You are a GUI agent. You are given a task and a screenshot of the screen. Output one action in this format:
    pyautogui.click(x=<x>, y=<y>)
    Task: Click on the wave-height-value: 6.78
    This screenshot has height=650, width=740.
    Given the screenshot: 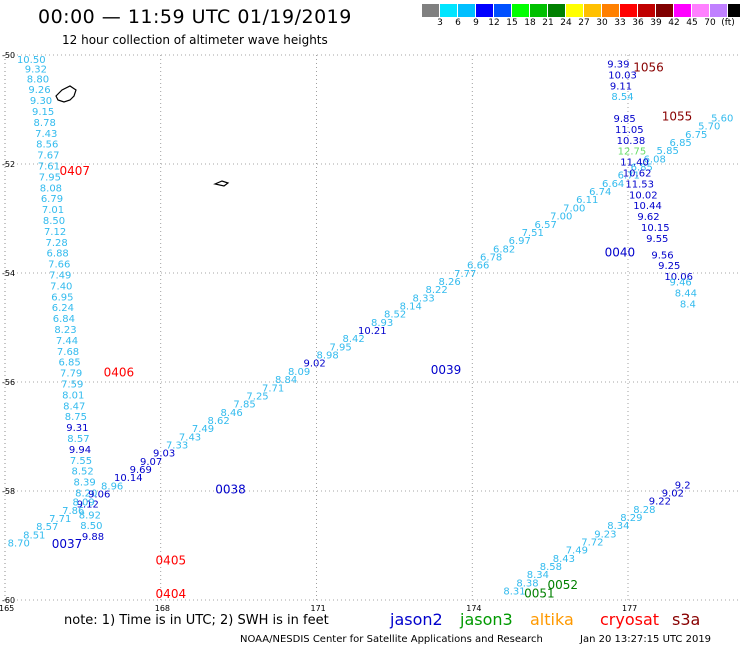 What is the action you would take?
    pyautogui.click(x=491, y=257)
    